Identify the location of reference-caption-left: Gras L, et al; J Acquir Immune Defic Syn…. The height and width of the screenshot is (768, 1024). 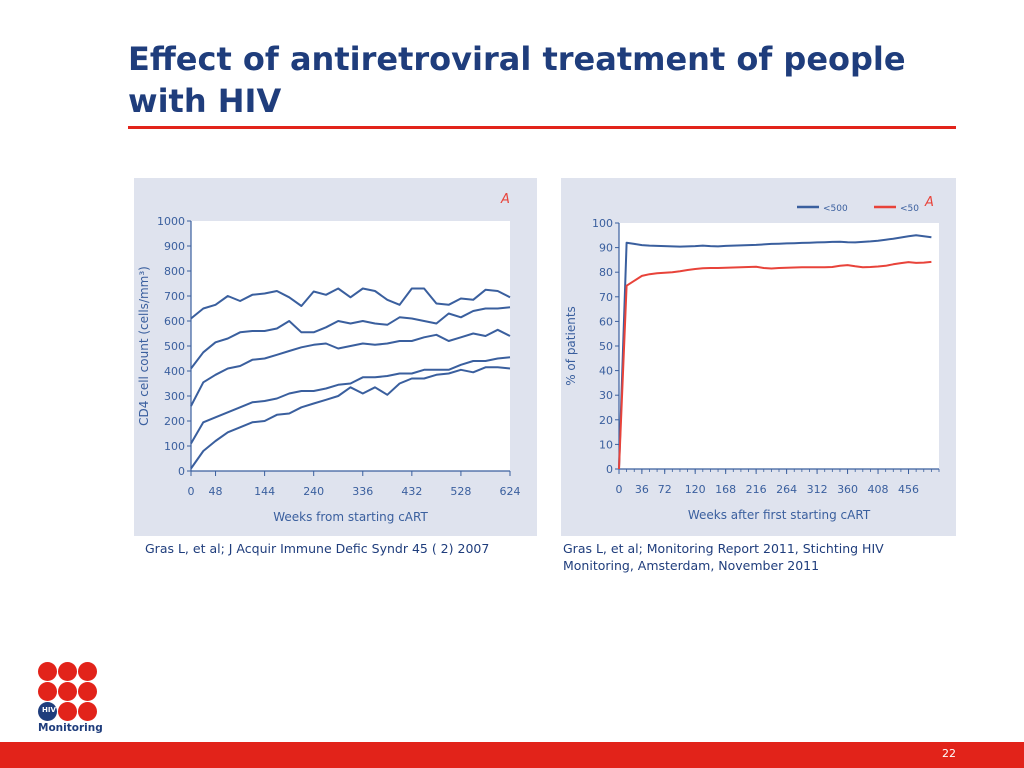
(317, 548).